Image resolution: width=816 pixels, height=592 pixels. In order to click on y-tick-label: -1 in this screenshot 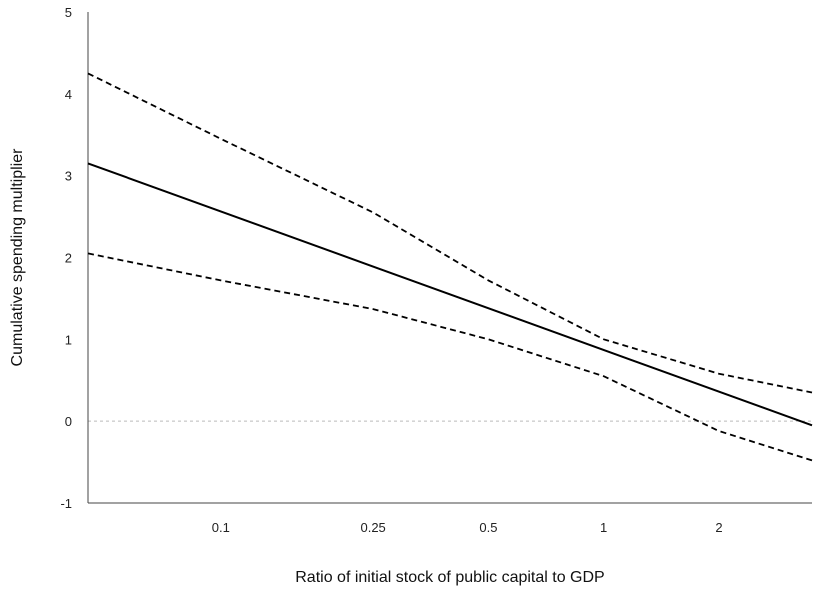, I will do `click(66, 503)`.